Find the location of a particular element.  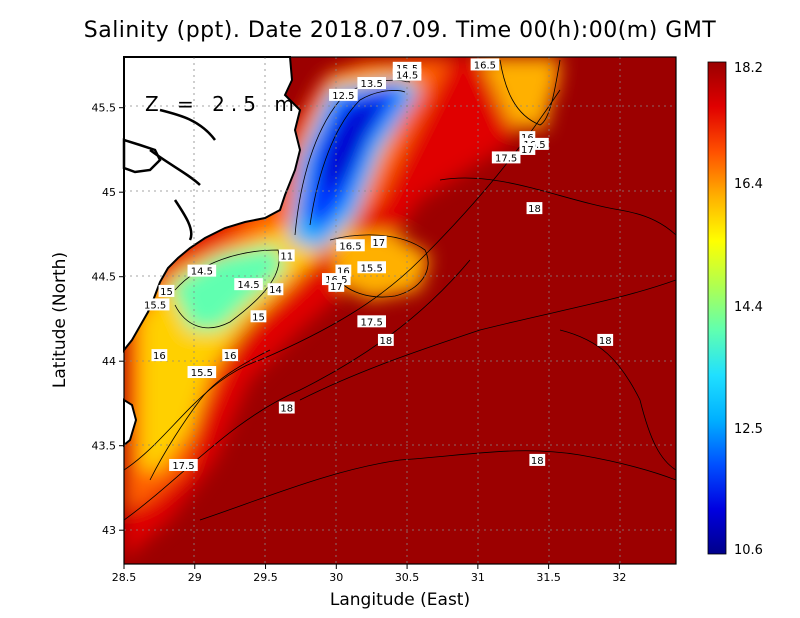

colorbar-tick-4: 12.5 is located at coordinates (748, 429).